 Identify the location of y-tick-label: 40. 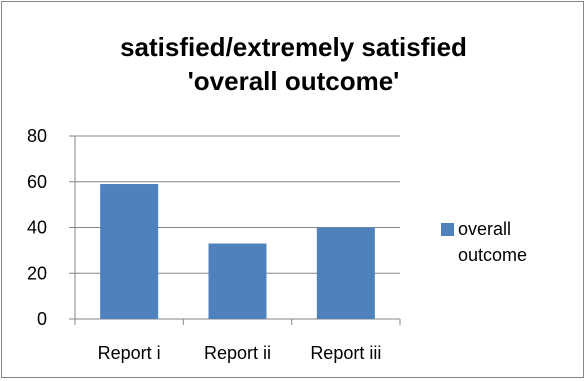
(37, 228).